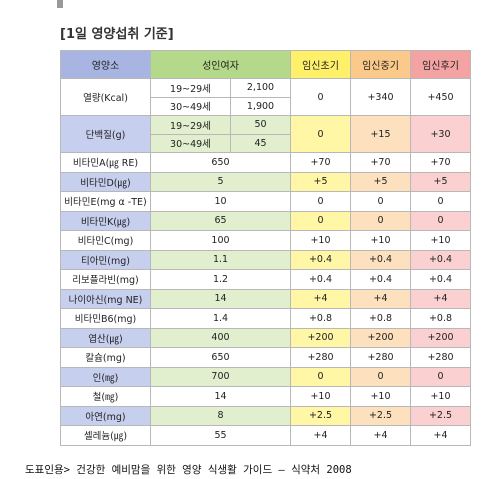 The image size is (493, 479). I want to click on decor-bar, so click(60, 4).